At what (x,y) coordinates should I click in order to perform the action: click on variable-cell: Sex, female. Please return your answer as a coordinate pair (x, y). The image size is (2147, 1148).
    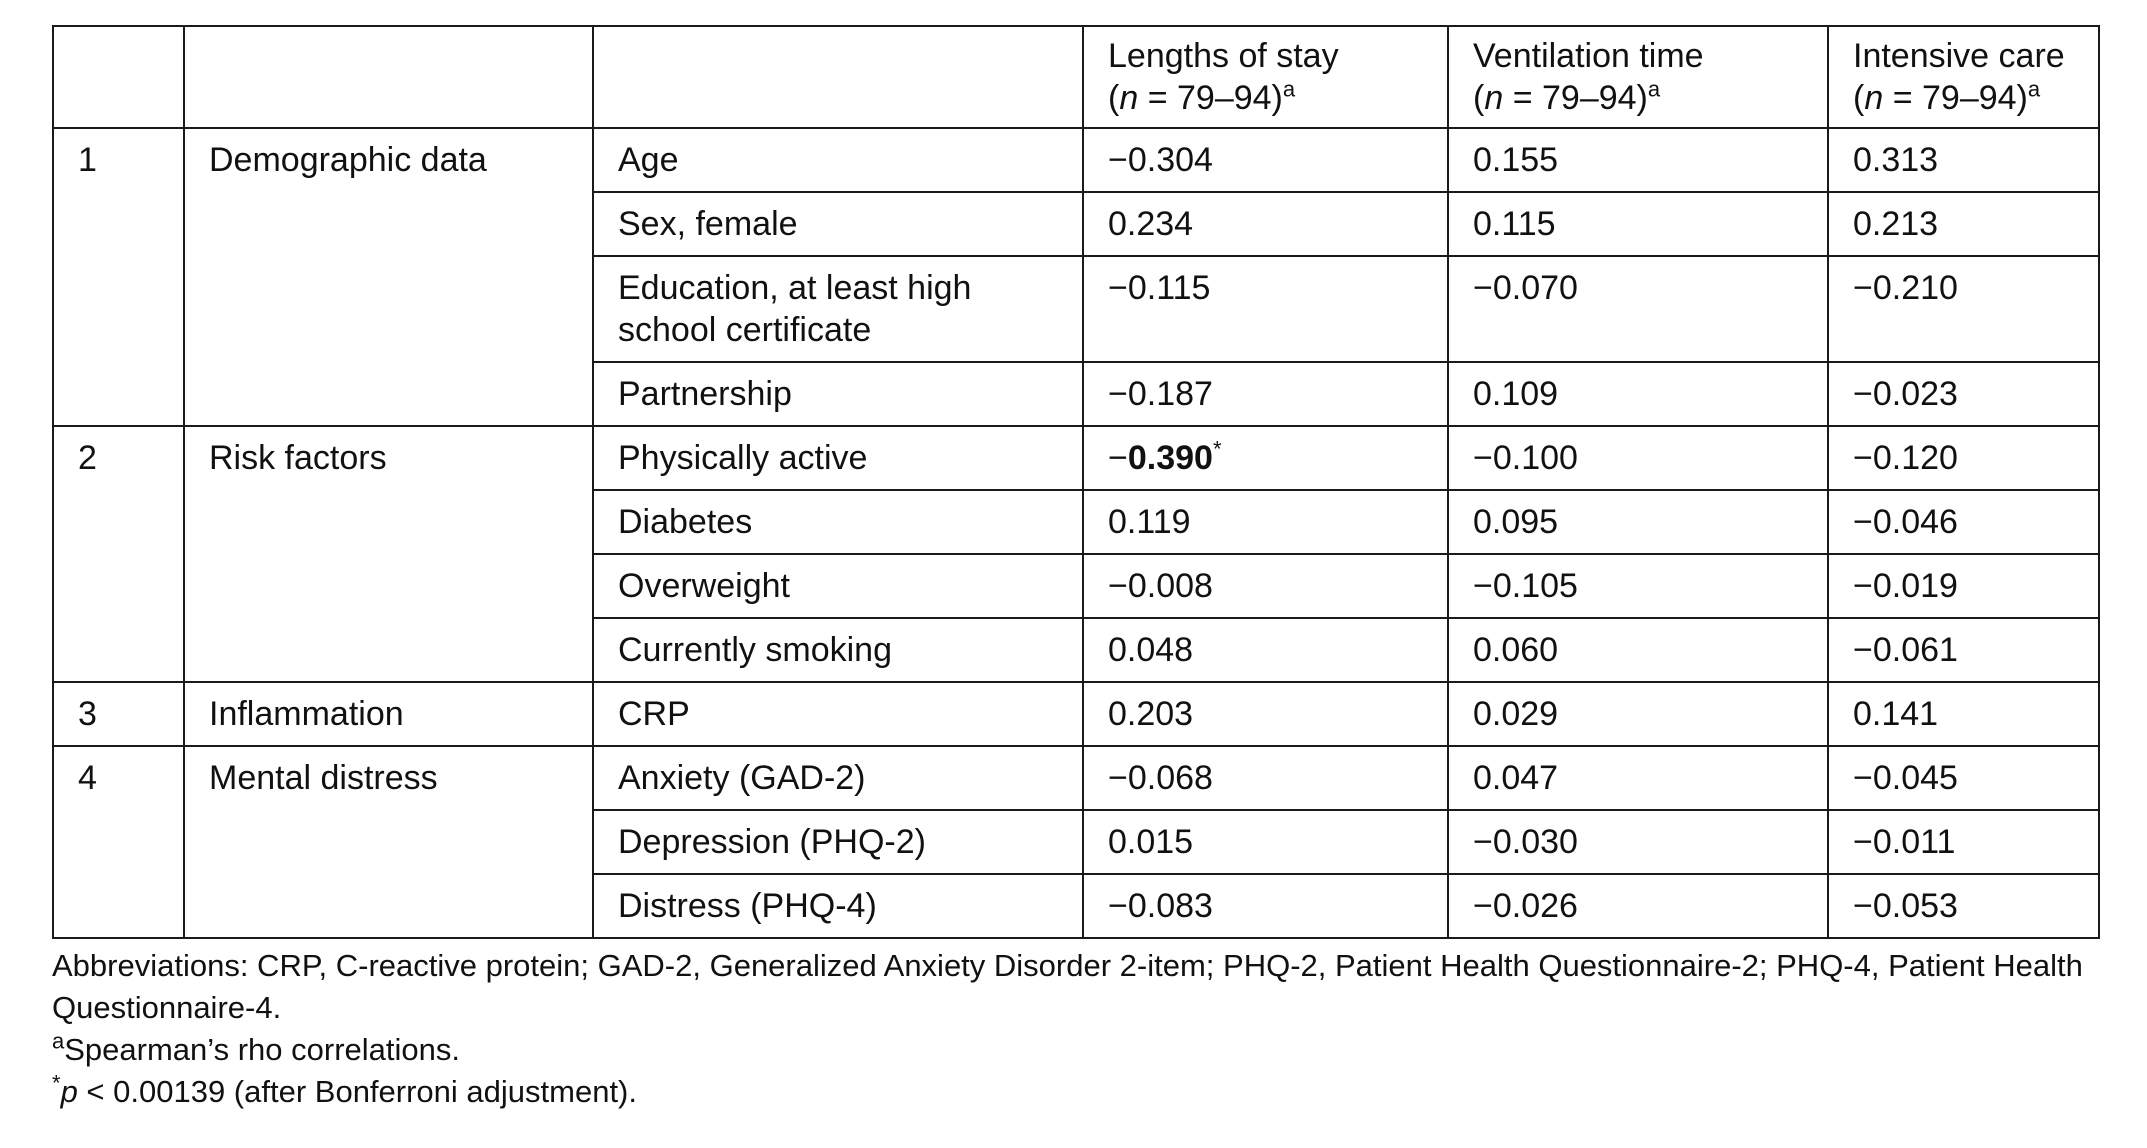
    Looking at the image, I should click on (838, 224).